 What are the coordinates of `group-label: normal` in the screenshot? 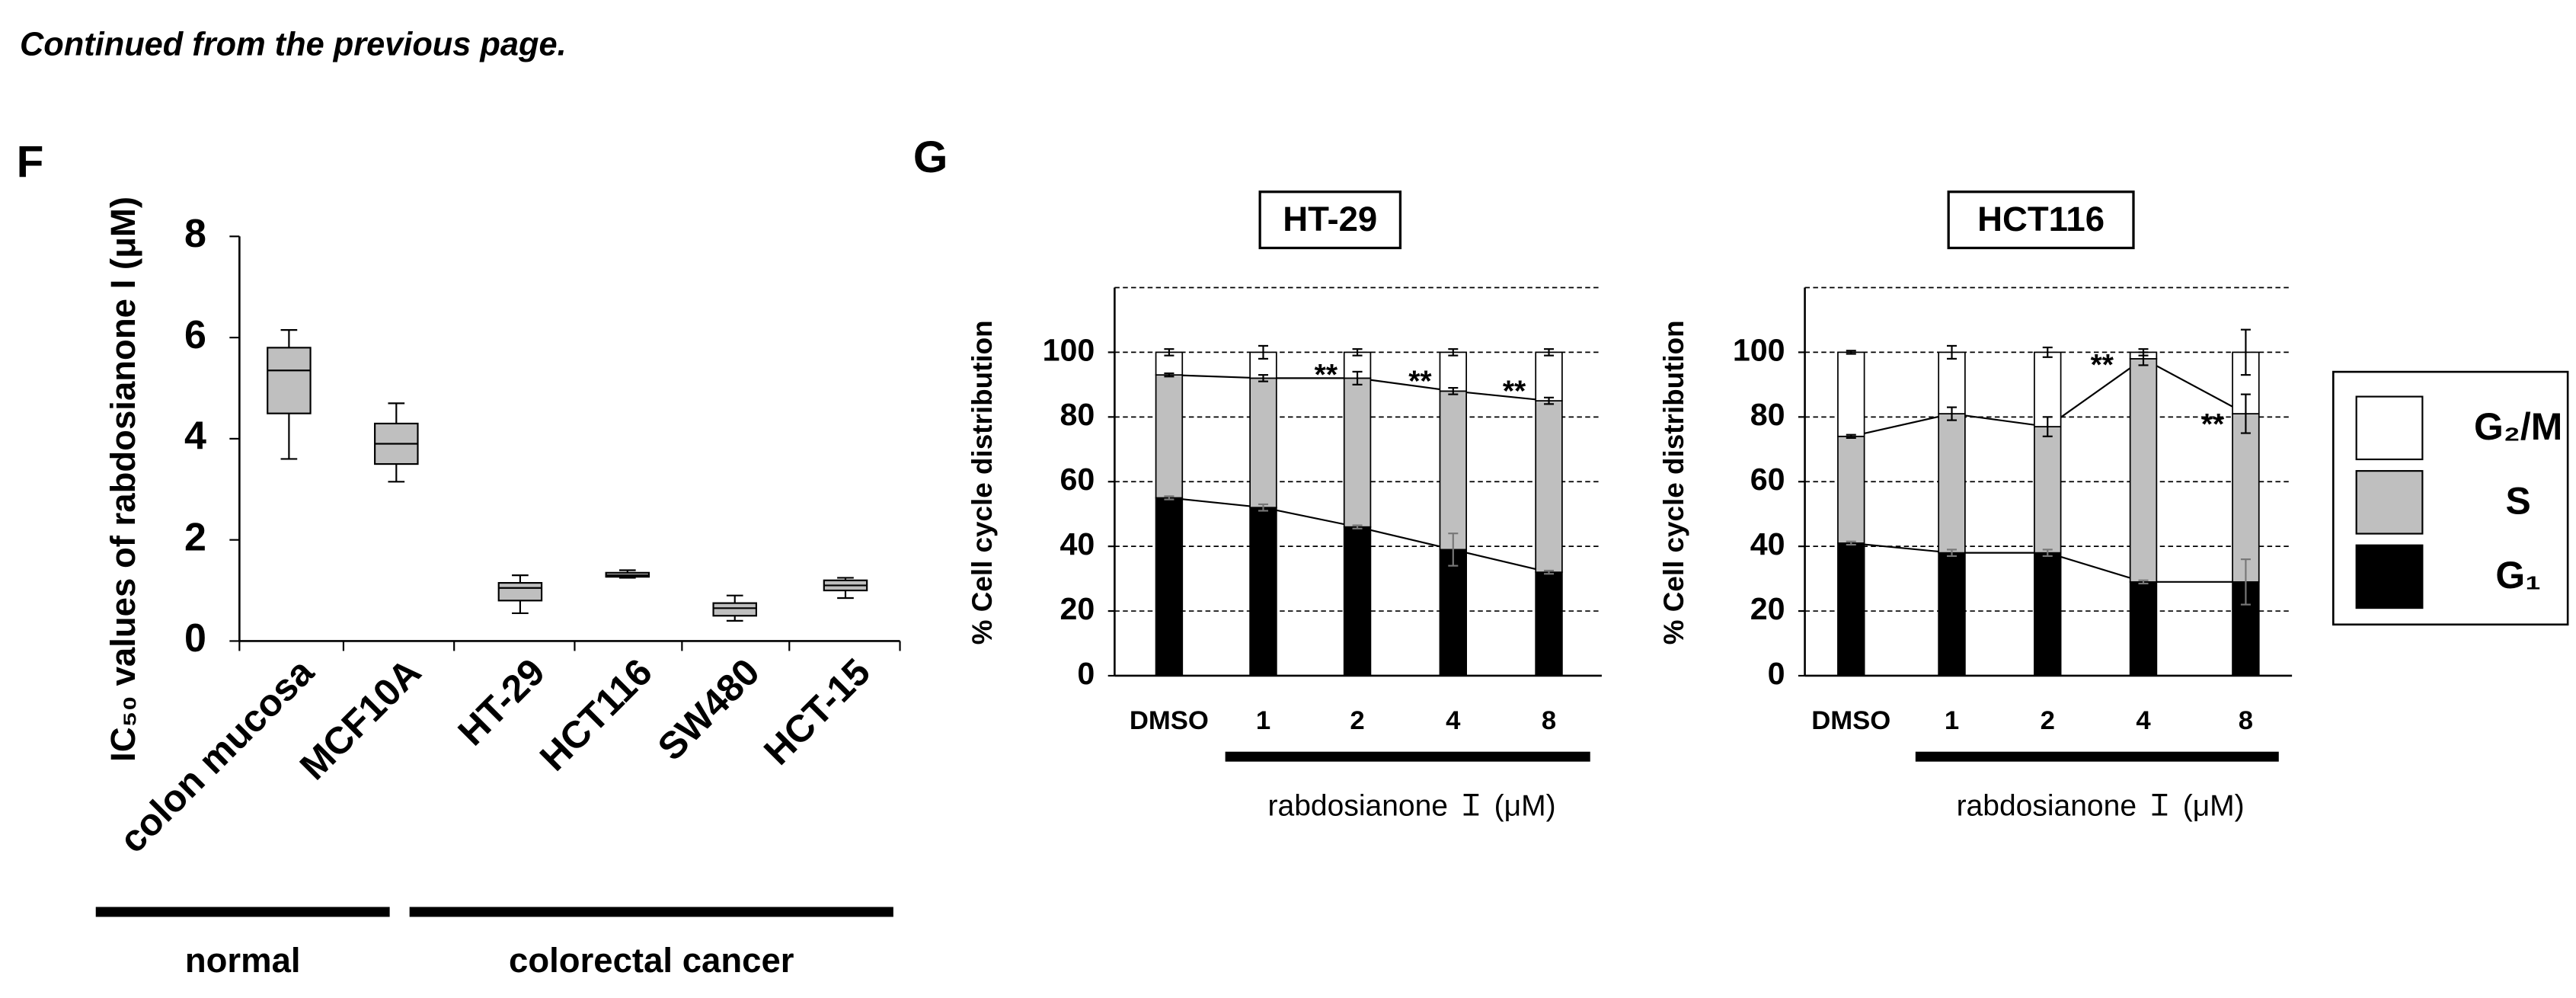 It's located at (243, 961).